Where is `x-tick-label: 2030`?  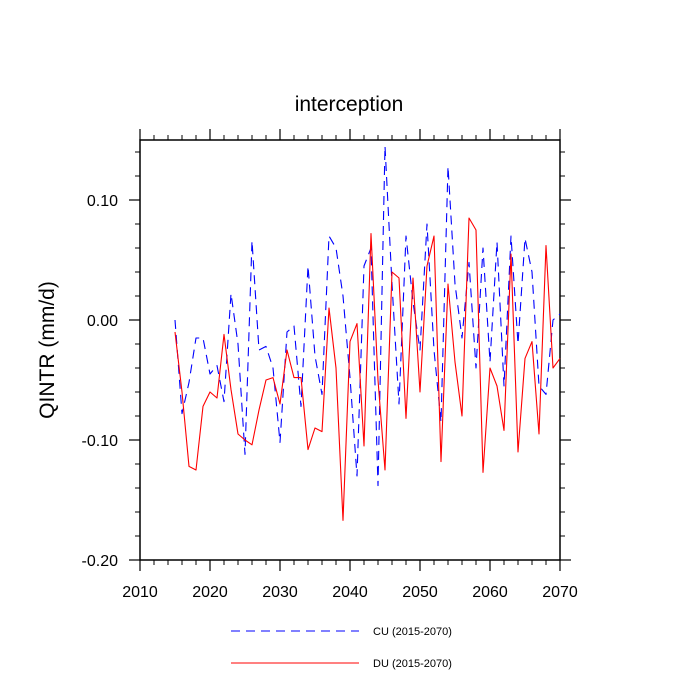
x-tick-label: 2030 is located at coordinates (280, 592).